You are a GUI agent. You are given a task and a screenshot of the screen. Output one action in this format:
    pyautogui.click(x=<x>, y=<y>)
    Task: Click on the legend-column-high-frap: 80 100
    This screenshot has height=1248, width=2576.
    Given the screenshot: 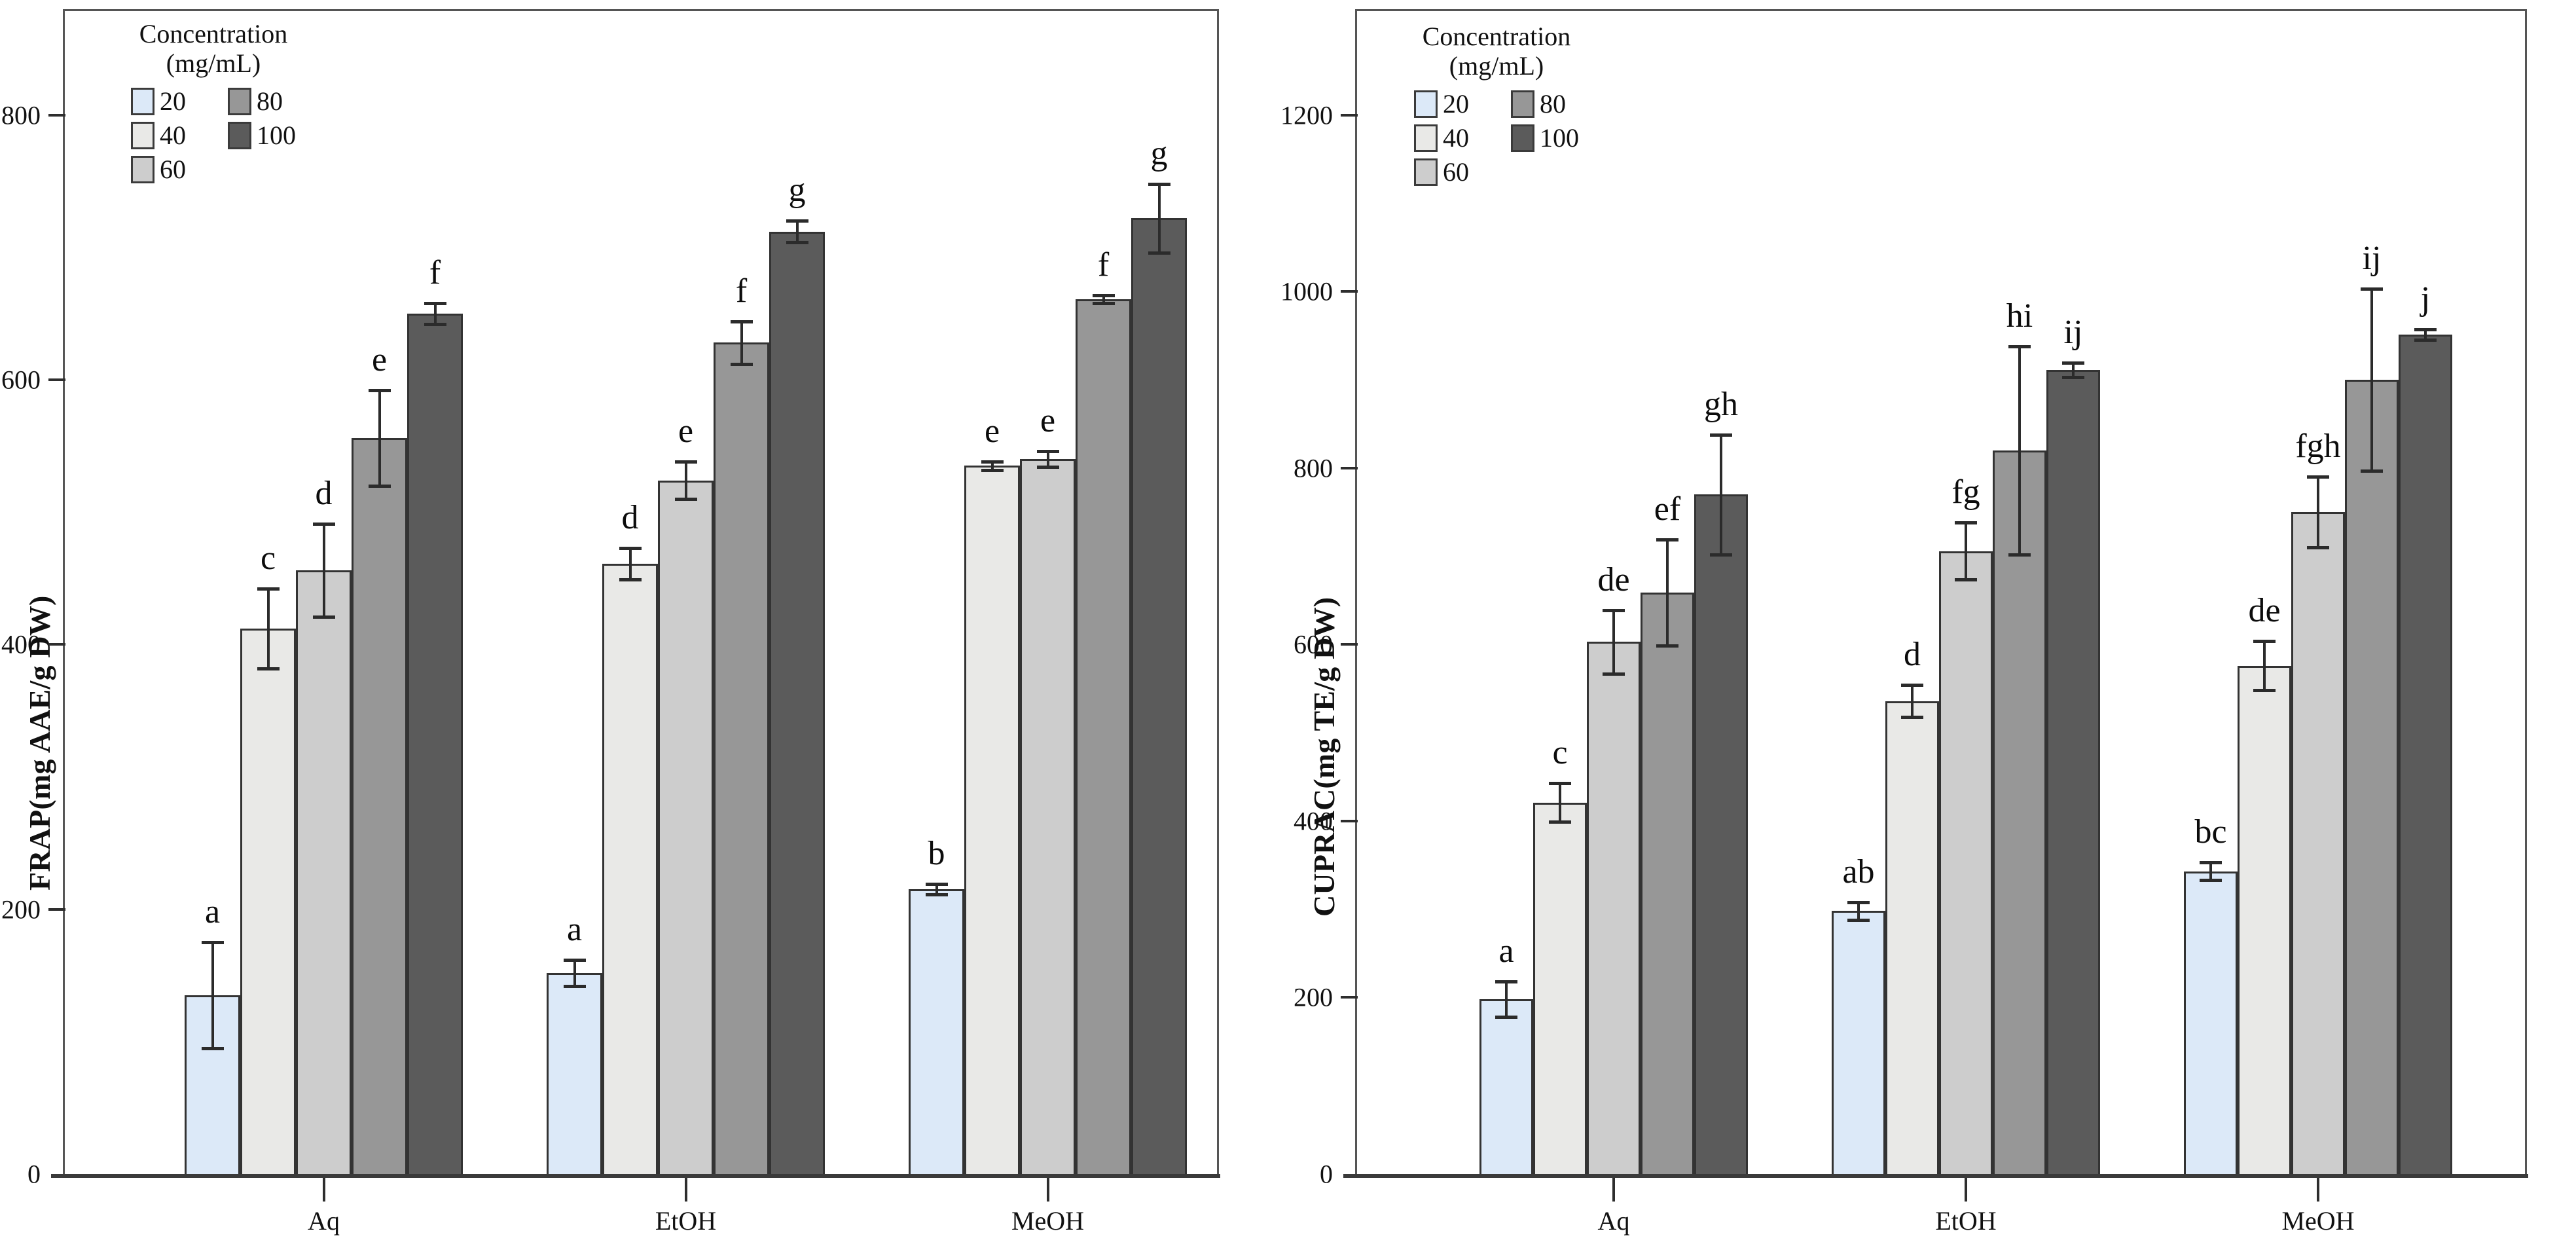 What is the action you would take?
    pyautogui.click(x=262, y=135)
    